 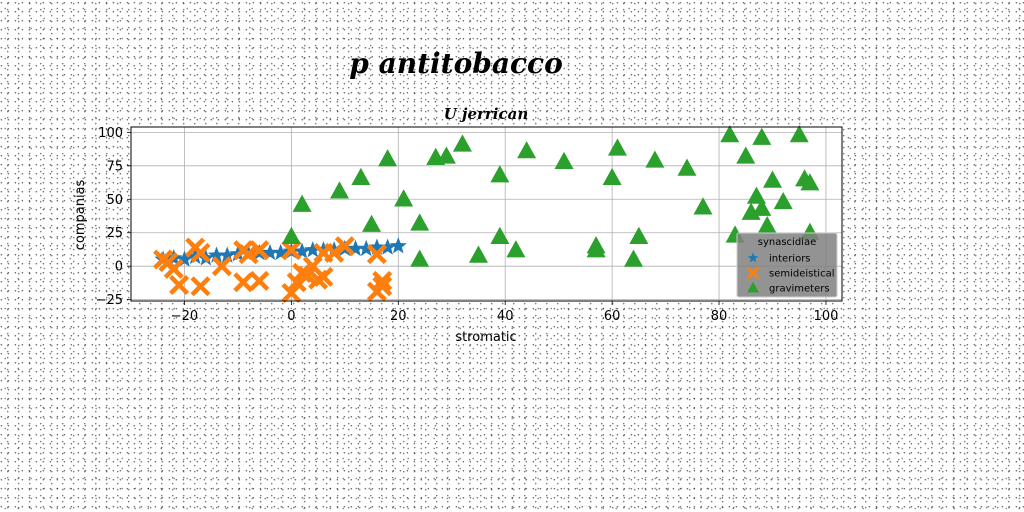 I want to click on legend-semideistical-label: semideistical, so click(x=801, y=274).